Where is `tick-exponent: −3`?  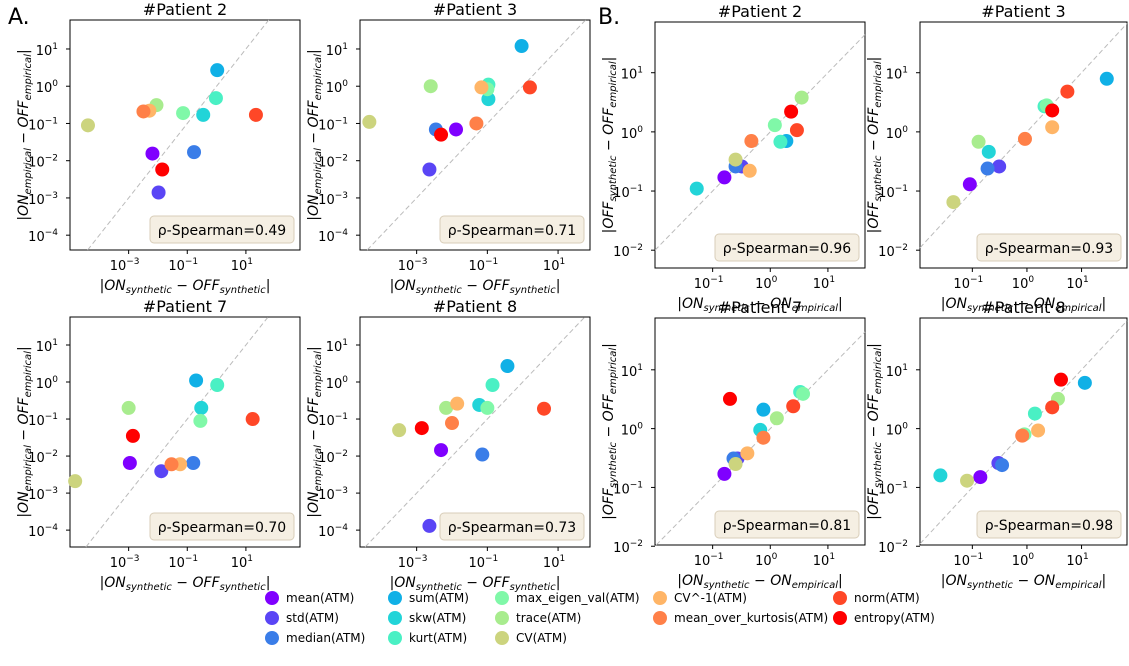
tick-exponent: −3 is located at coordinates (341, 196).